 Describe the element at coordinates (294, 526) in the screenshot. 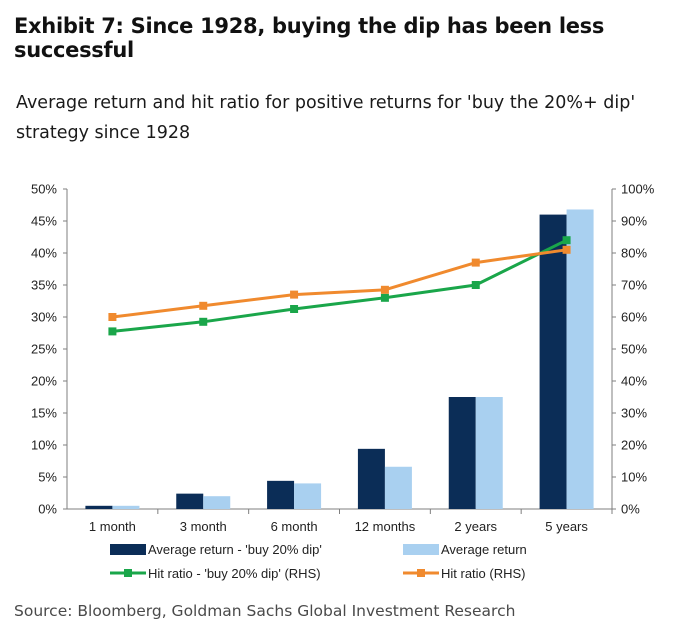

I see `x-tick-label: 6 month` at that location.